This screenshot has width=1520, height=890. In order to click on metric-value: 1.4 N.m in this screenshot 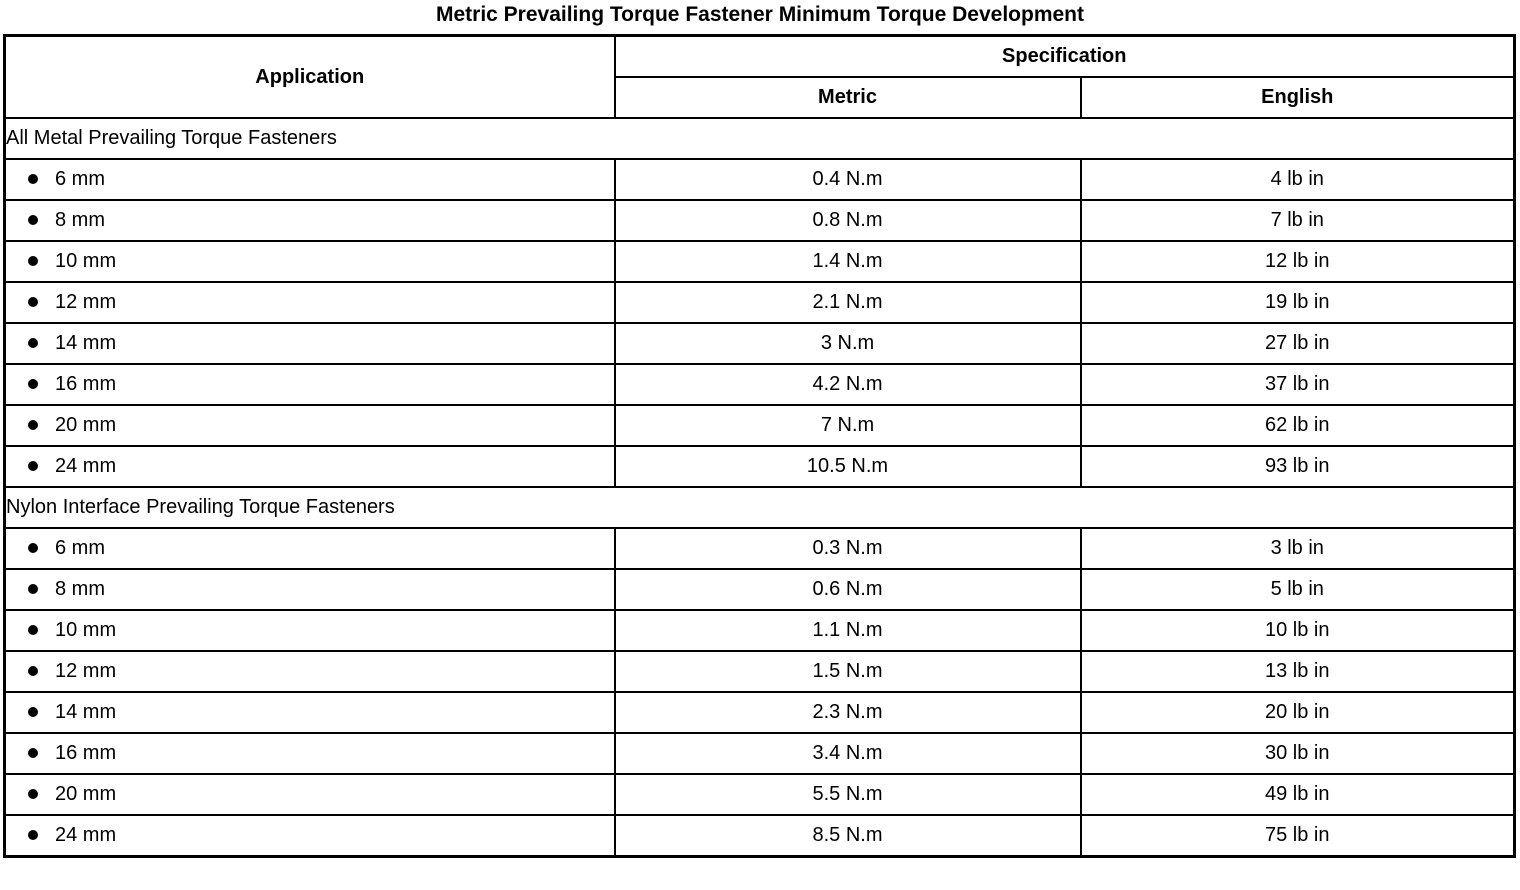, I will do `click(847, 261)`.